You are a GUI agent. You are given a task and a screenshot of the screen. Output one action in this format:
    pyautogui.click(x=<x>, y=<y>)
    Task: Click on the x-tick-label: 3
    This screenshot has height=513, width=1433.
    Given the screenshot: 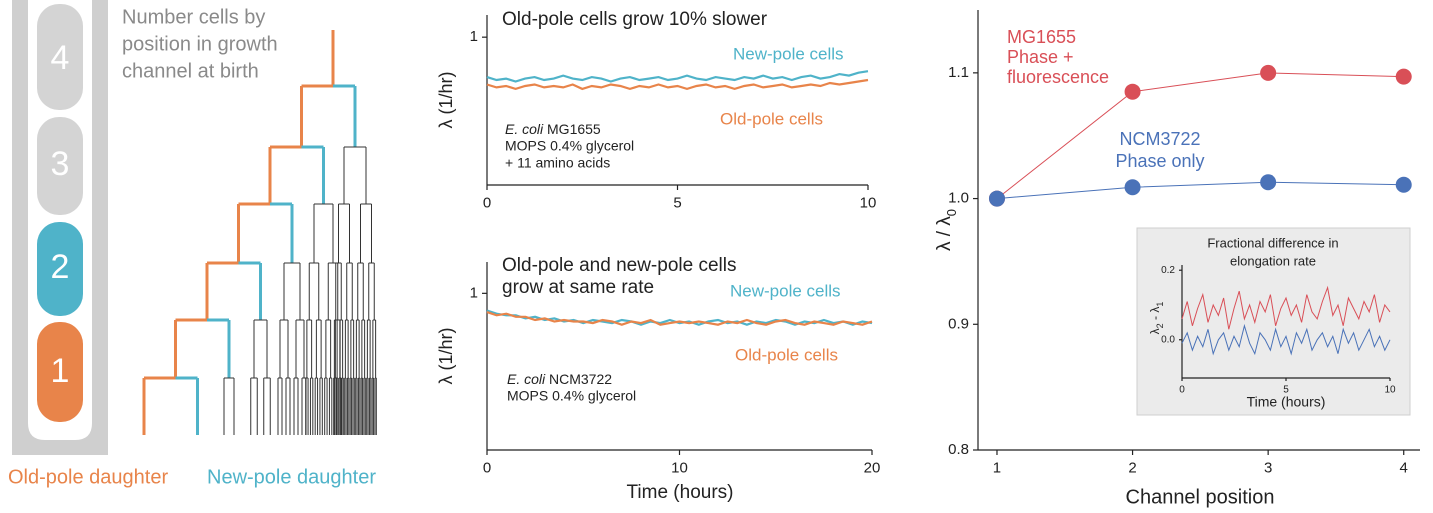 What is the action you would take?
    pyautogui.click(x=1268, y=467)
    